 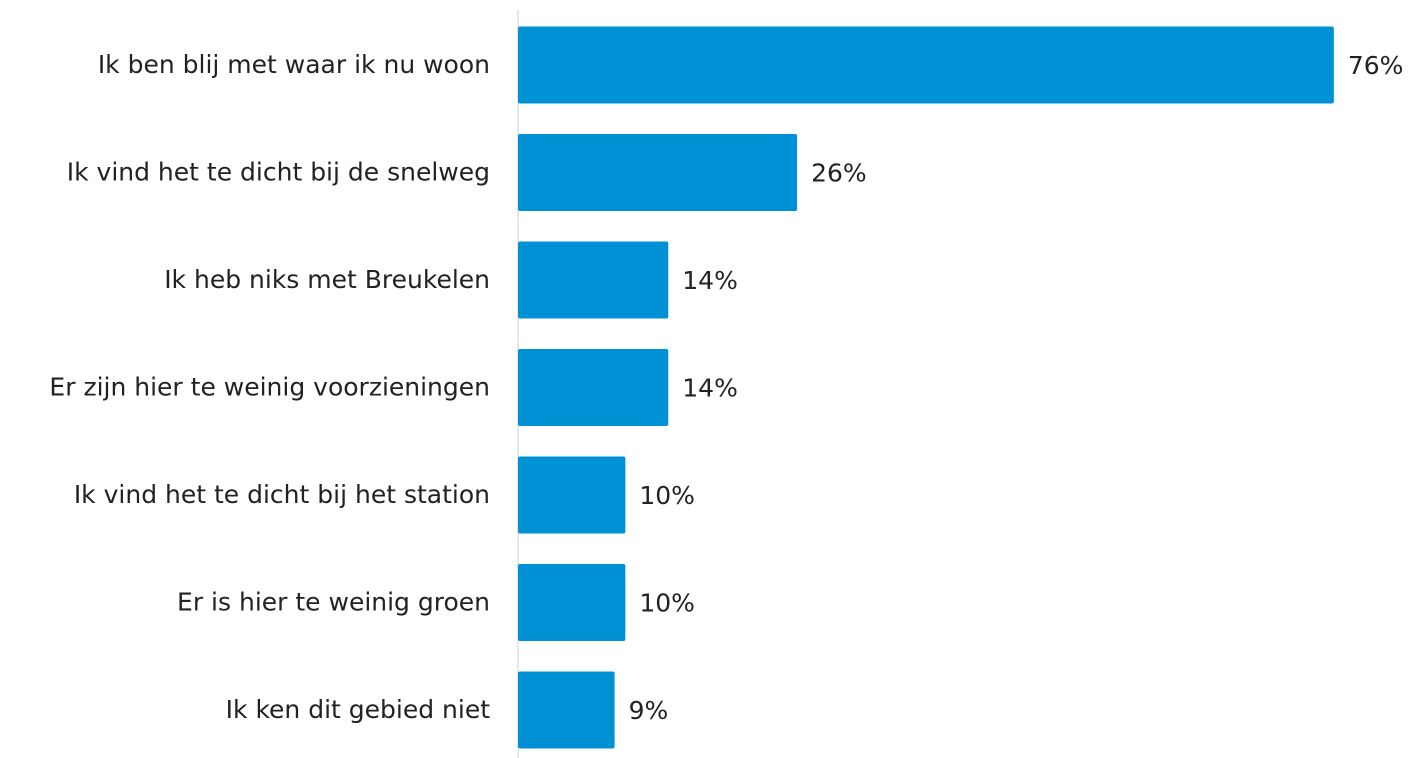 What do you see at coordinates (358, 709) in the screenshot?
I see `category-label: Ik ken dit gebied niet` at bounding box center [358, 709].